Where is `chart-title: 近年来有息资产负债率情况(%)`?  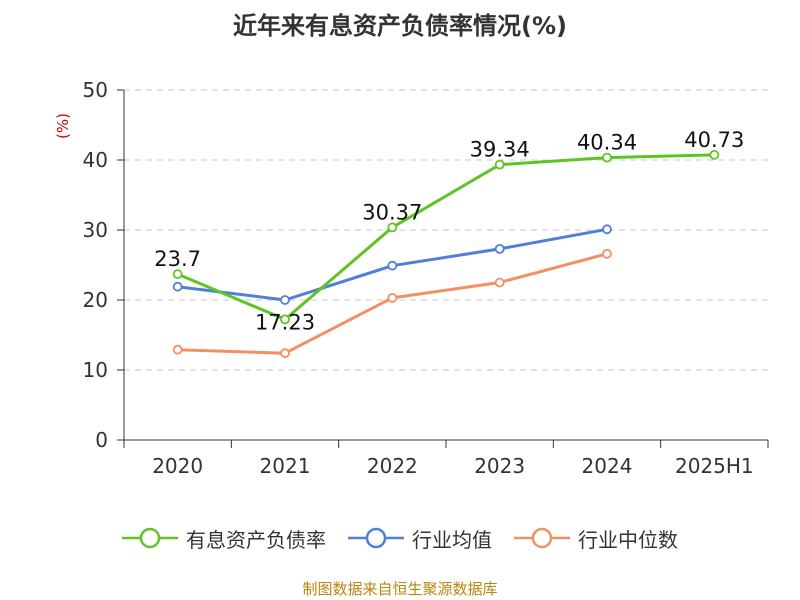 chart-title: 近年来有息资产负债率情况(%) is located at coordinates (400, 26).